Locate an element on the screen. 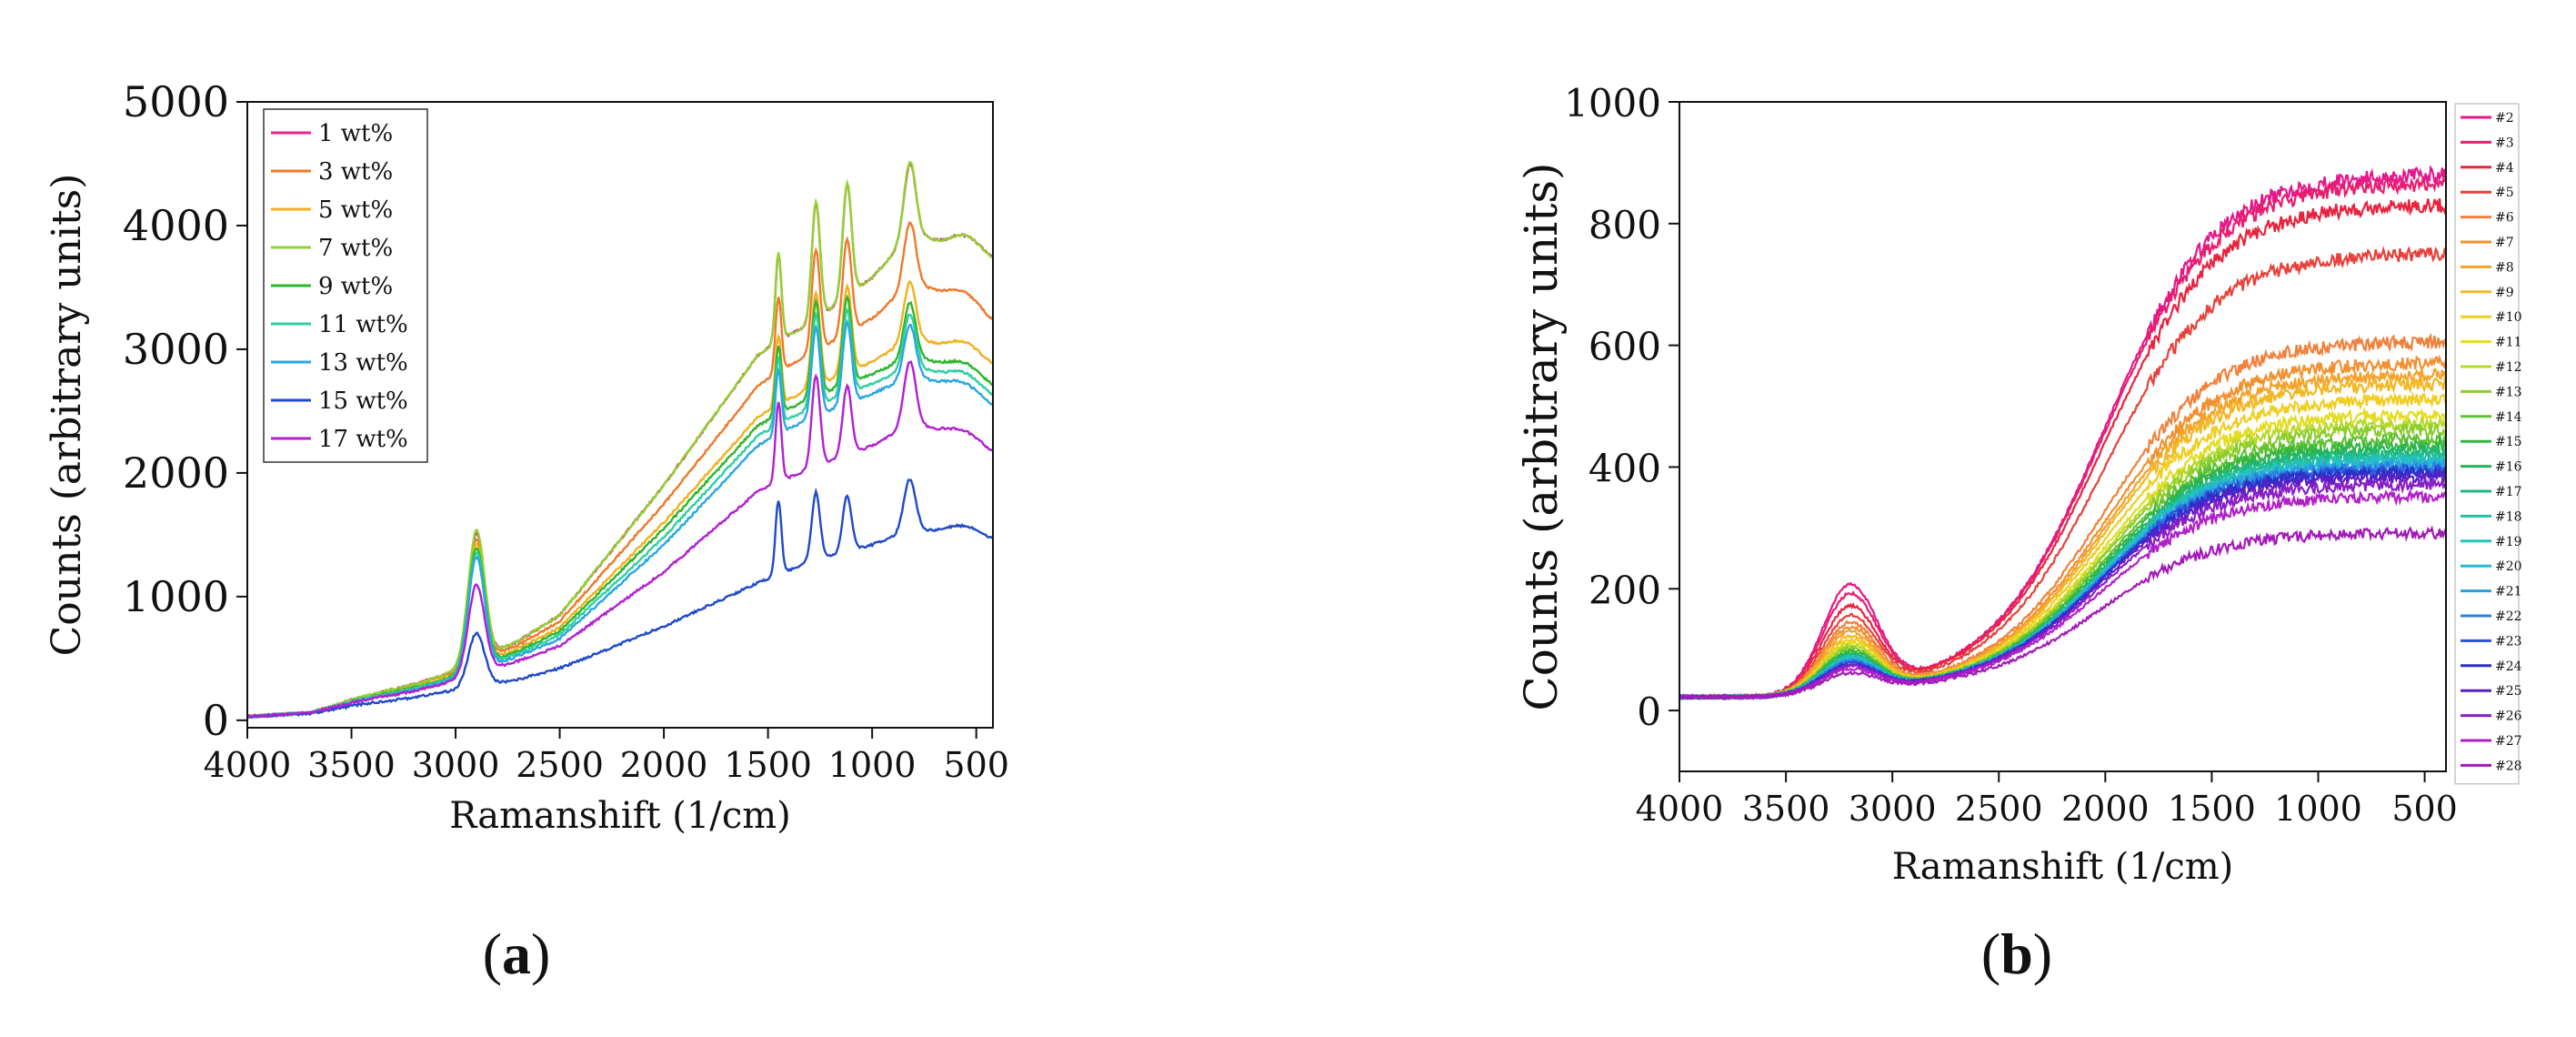 The height and width of the screenshot is (1037, 2576). y-tick-label-b: 800 is located at coordinates (1625, 225).